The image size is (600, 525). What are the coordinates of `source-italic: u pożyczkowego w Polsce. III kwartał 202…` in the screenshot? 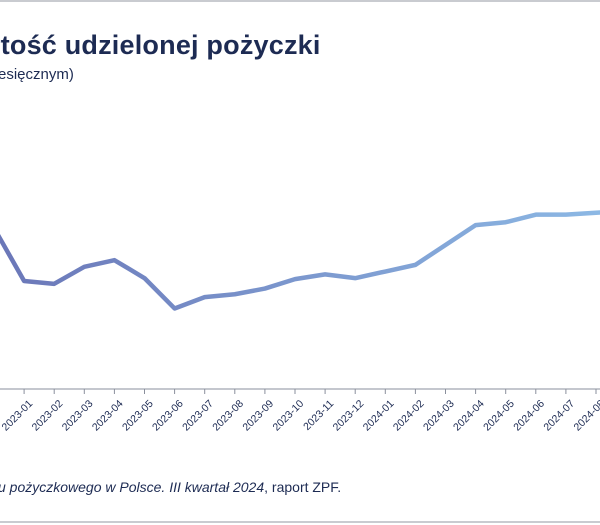 It's located at (132, 487).